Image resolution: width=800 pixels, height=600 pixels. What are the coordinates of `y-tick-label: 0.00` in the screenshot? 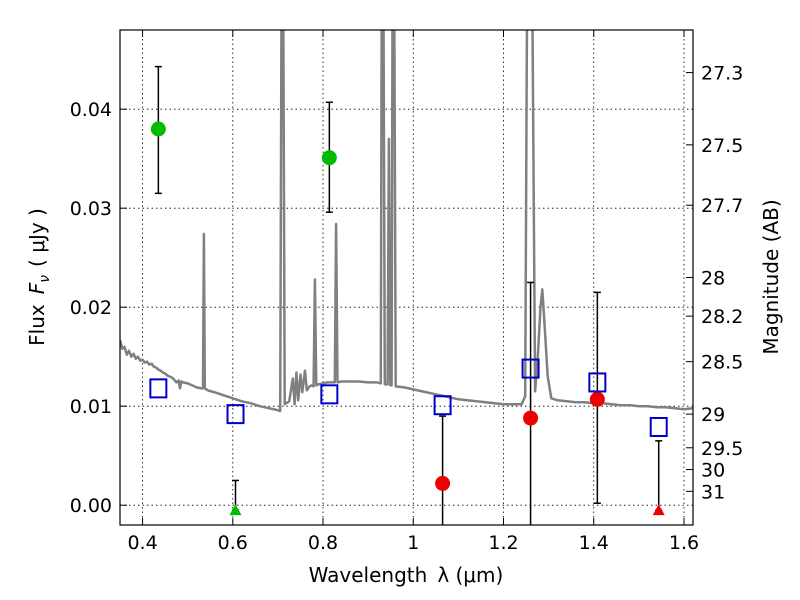 It's located at (91, 506).